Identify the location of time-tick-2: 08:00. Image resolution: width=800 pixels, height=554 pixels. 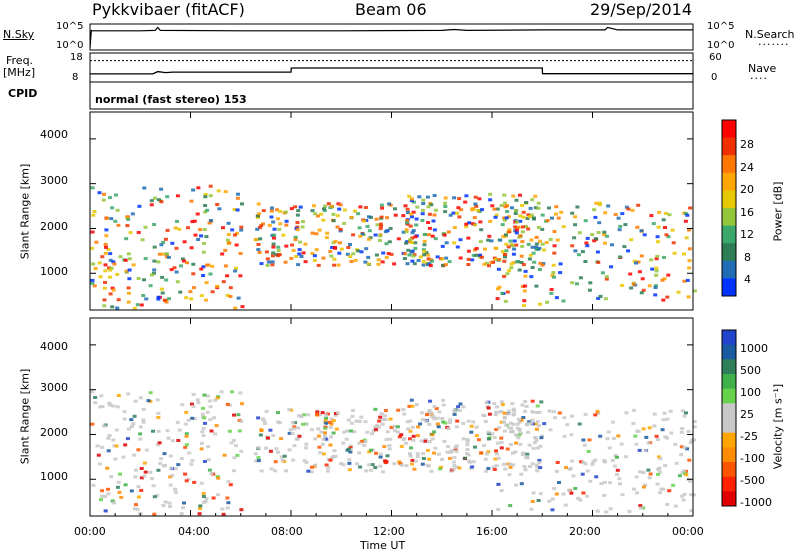
(287, 531).